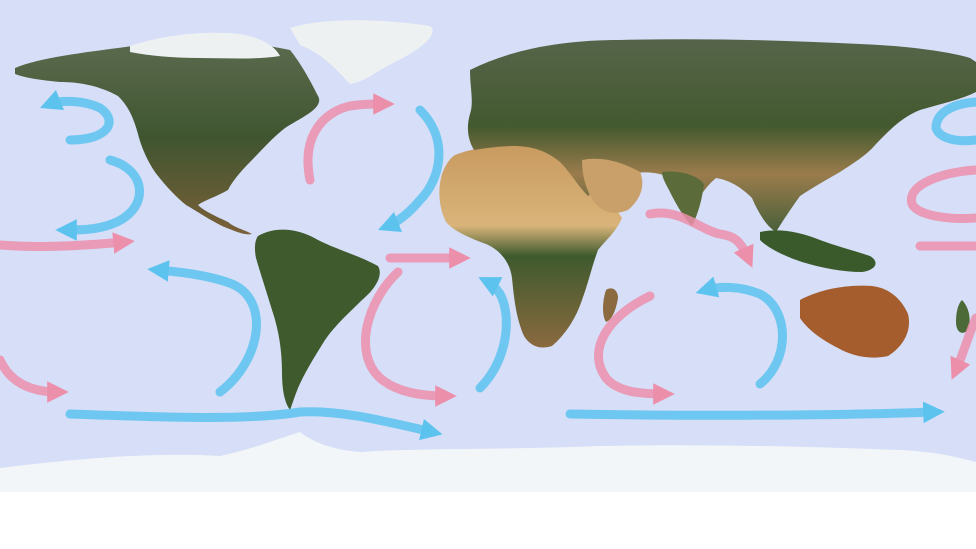 The image size is (976, 549). Describe the element at coordinates (752, 413) in the screenshot. I see `cold-current-antarctic-circumpolar-indian` at that location.